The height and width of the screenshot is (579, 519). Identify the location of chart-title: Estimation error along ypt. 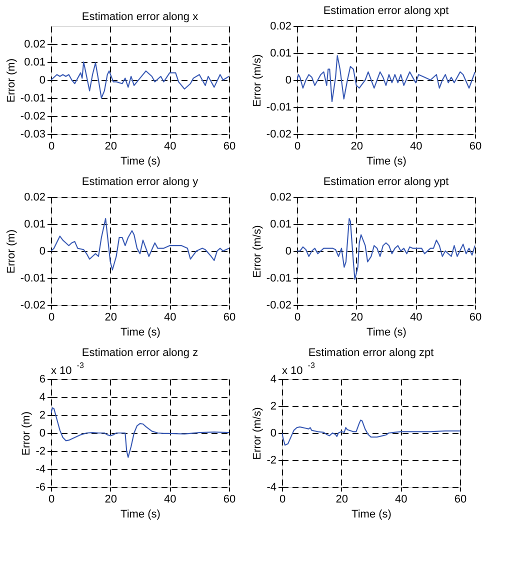
(386, 182).